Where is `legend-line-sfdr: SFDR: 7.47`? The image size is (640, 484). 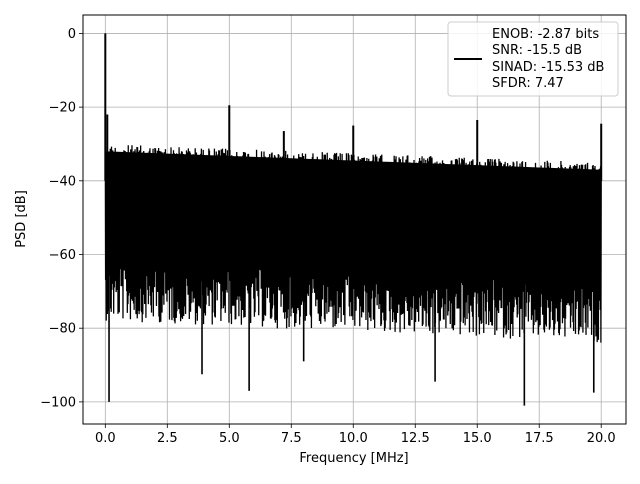
legend-line-sfdr: SFDR: 7.47 is located at coordinates (528, 83).